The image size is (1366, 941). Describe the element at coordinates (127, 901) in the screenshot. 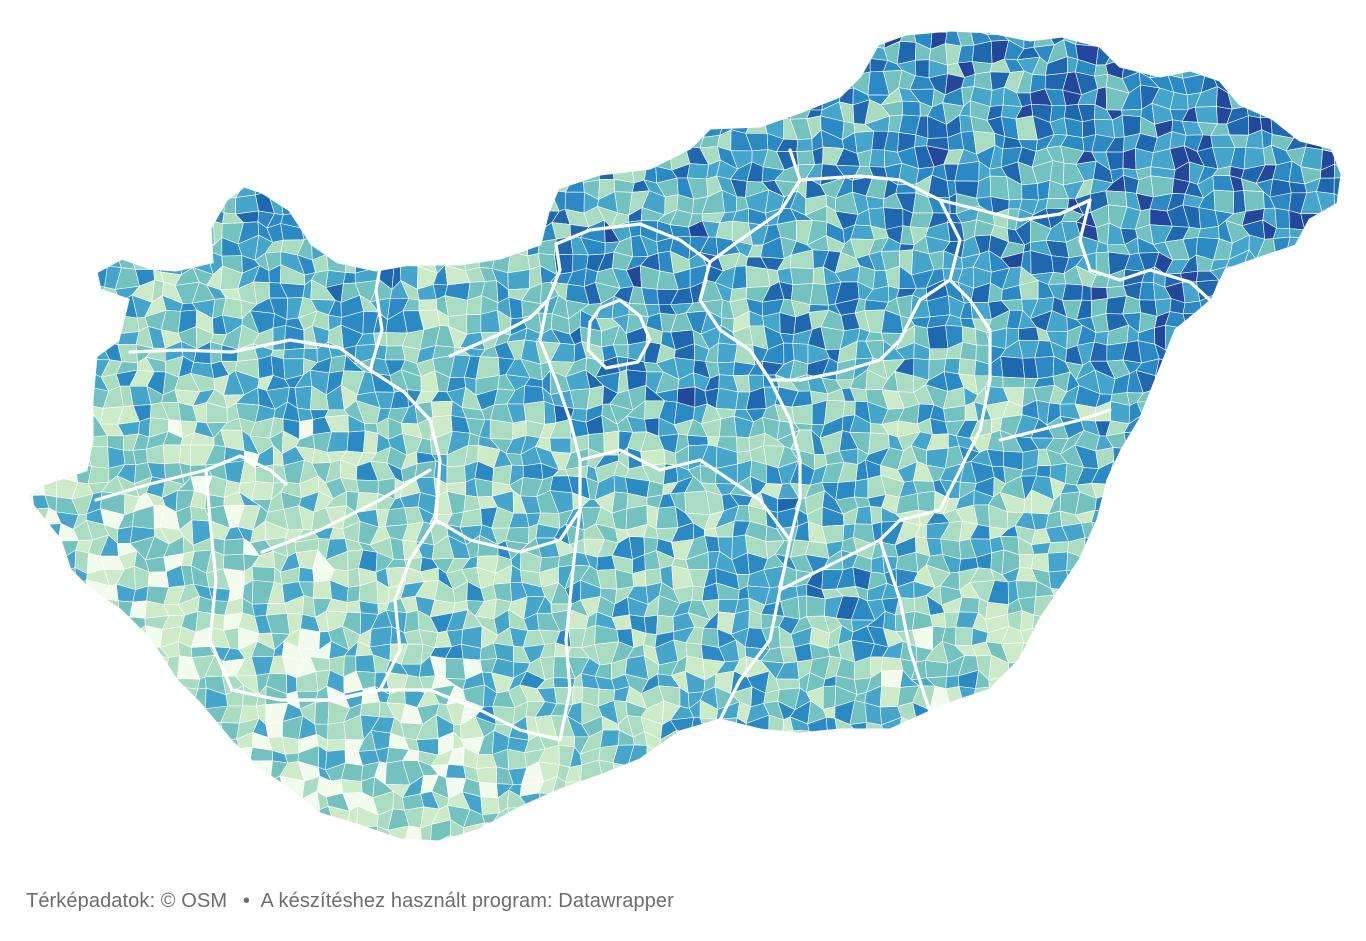

I see `map-data-credit: Térképadatok: © OSM` at that location.